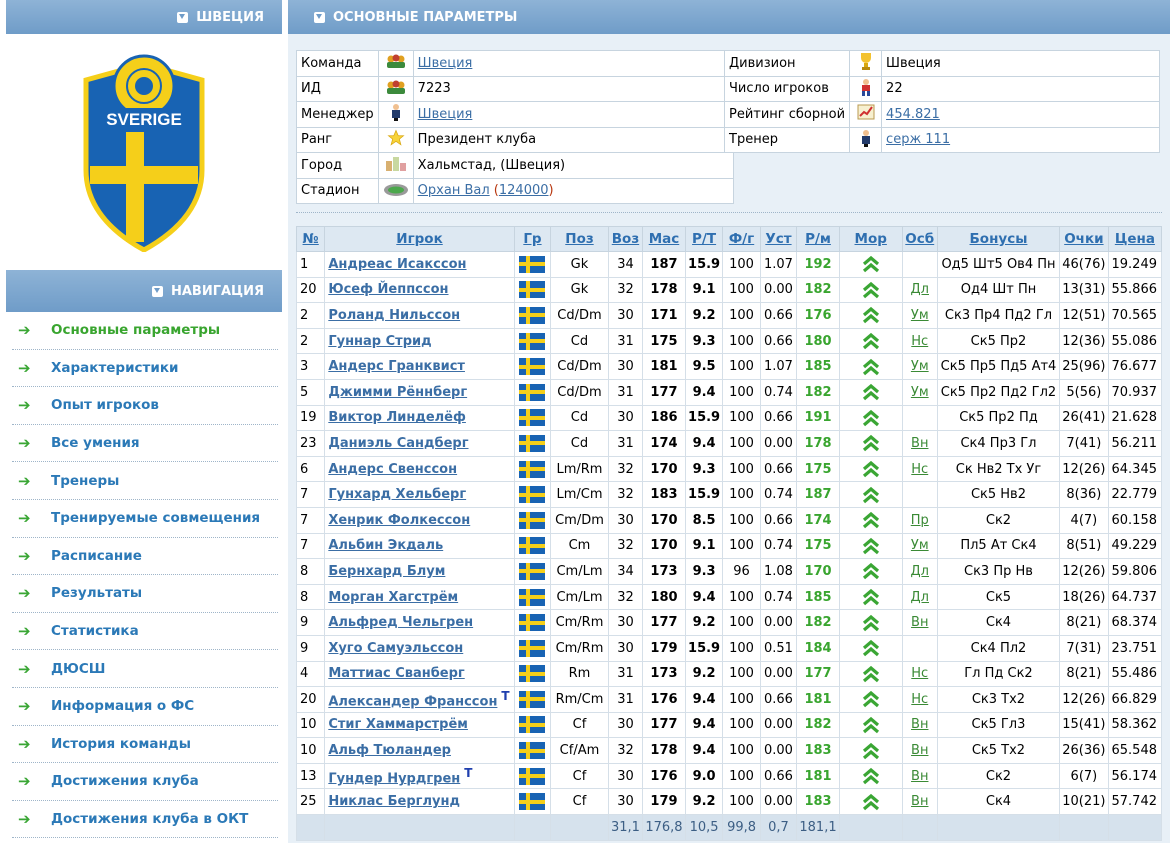 The height and width of the screenshot is (843, 1170). I want to click on col-morale: Мор, so click(870, 239).